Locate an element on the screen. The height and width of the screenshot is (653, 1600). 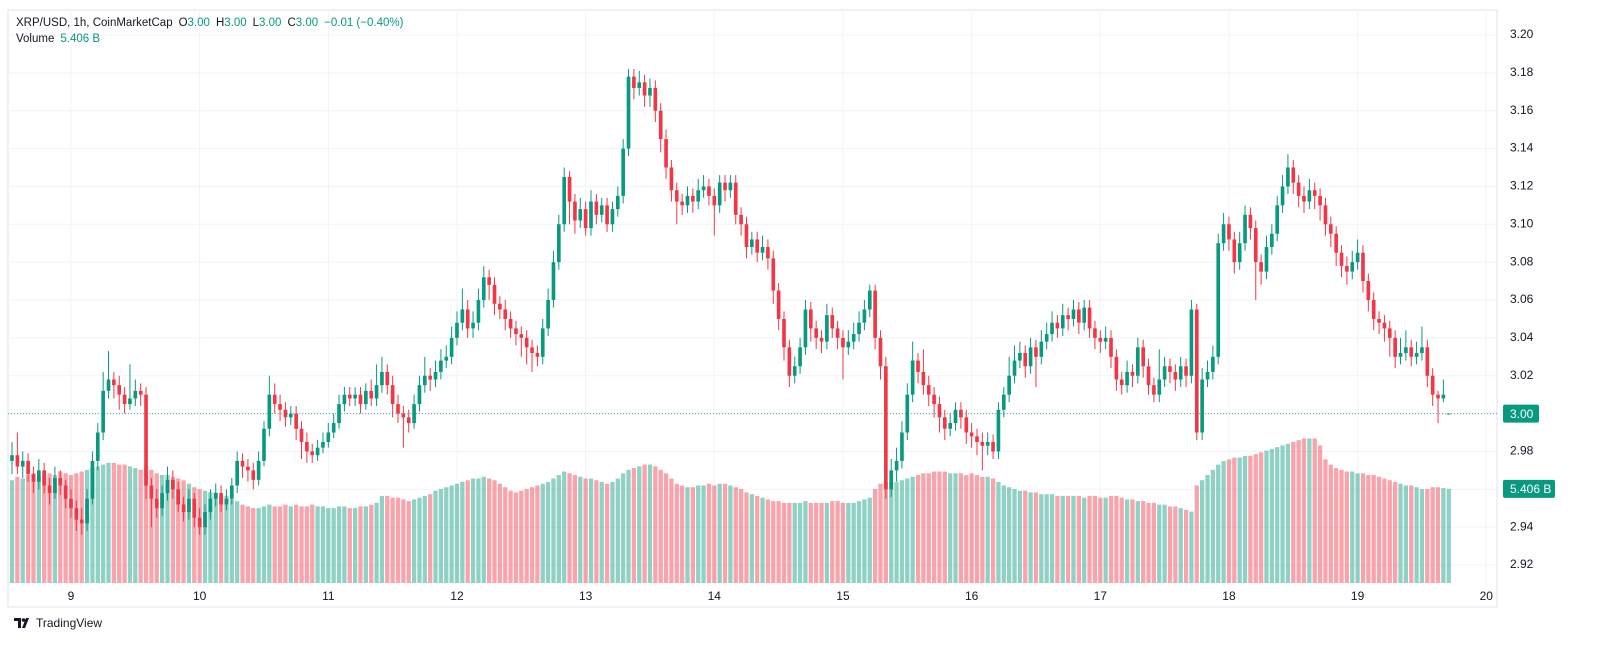
price-tag-label: 3.00 is located at coordinates (1522, 414).